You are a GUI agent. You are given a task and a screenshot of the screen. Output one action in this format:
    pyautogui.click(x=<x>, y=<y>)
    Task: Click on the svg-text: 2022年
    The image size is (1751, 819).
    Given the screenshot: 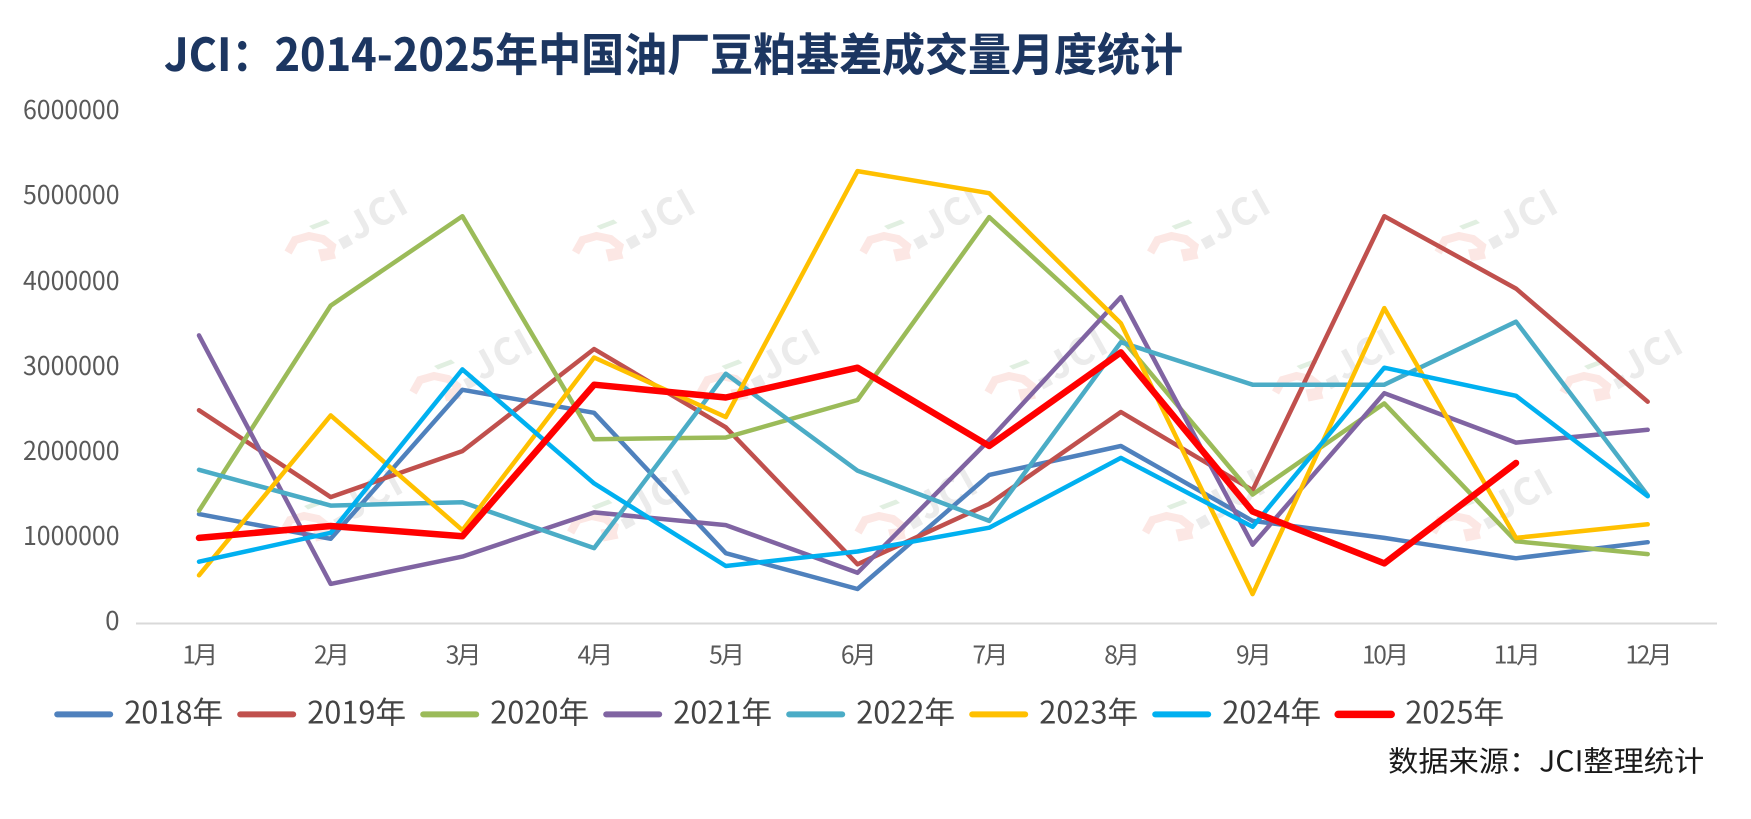 What is the action you would take?
    pyautogui.click(x=905, y=710)
    